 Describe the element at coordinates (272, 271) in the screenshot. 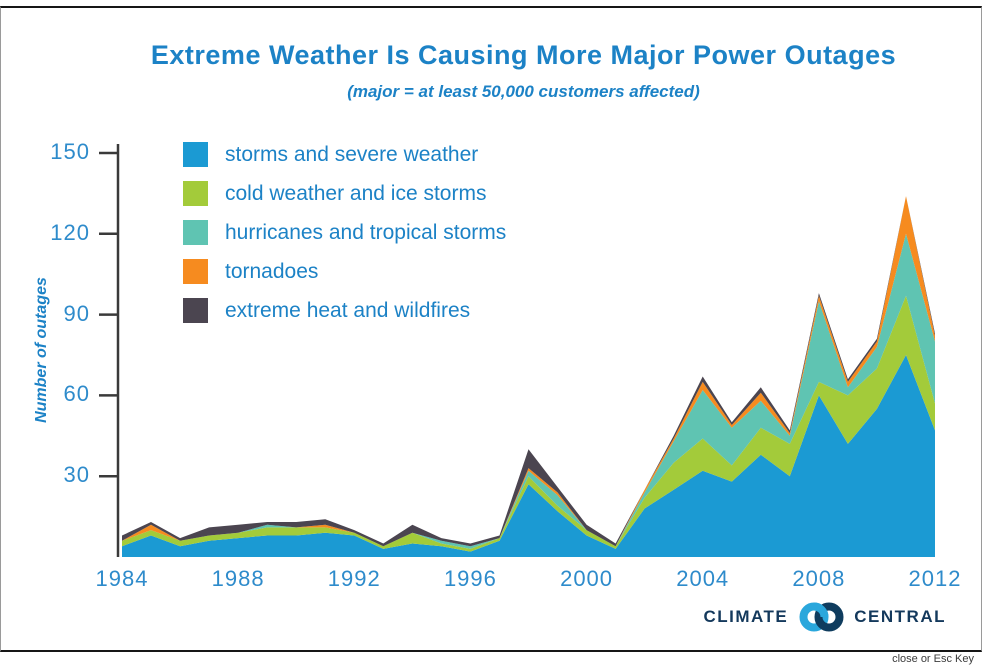

I see `legend-label: tornadoes` at that location.